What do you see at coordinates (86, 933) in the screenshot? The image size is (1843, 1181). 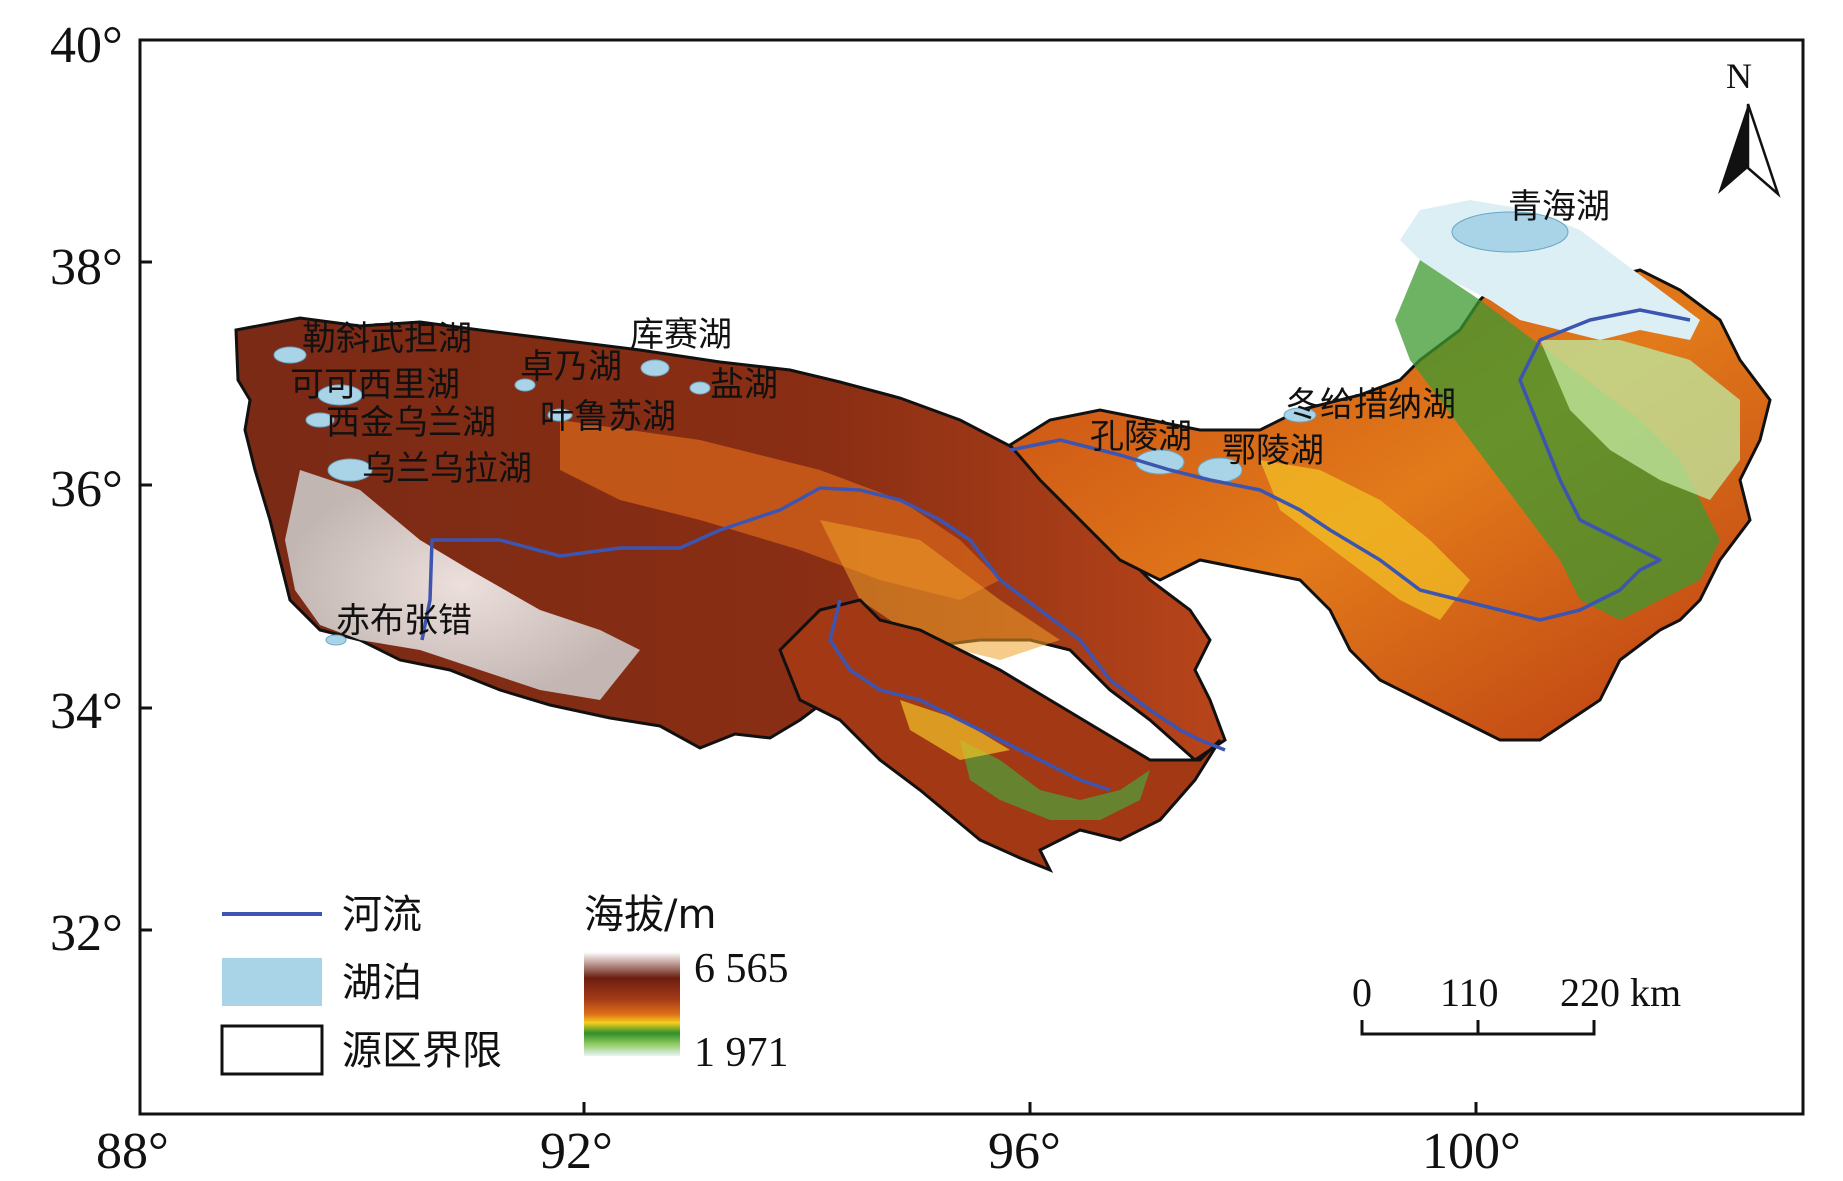 I see `y-tick-label: 32°` at bounding box center [86, 933].